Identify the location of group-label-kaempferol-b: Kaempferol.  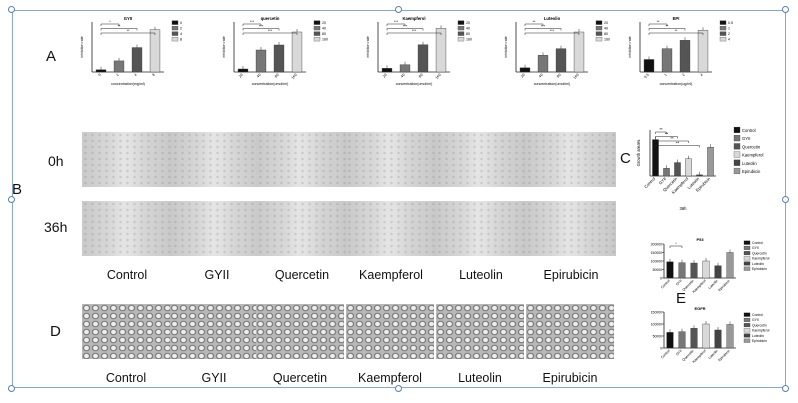
(391, 275).